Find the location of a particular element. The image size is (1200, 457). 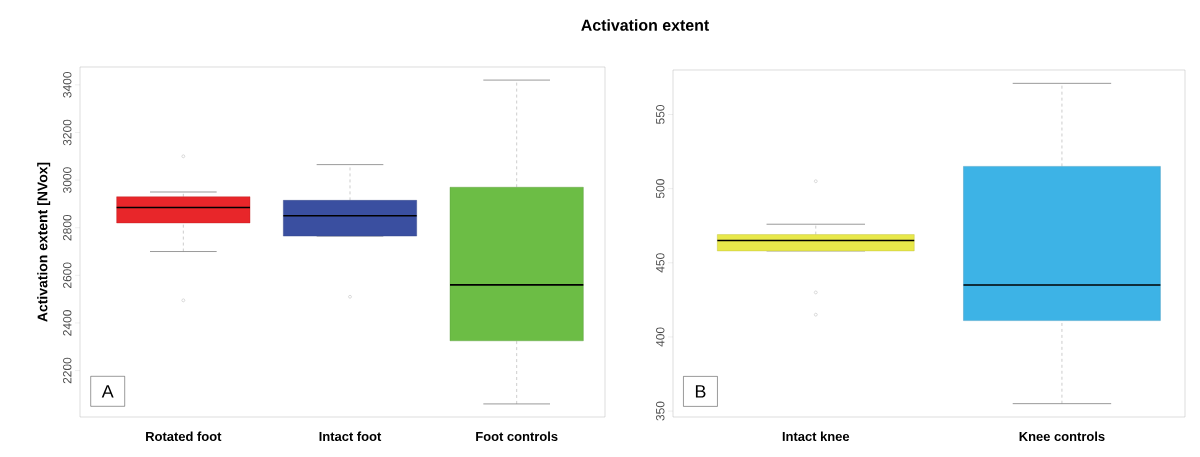

y-tick-label: 2600 is located at coordinates (67, 275).